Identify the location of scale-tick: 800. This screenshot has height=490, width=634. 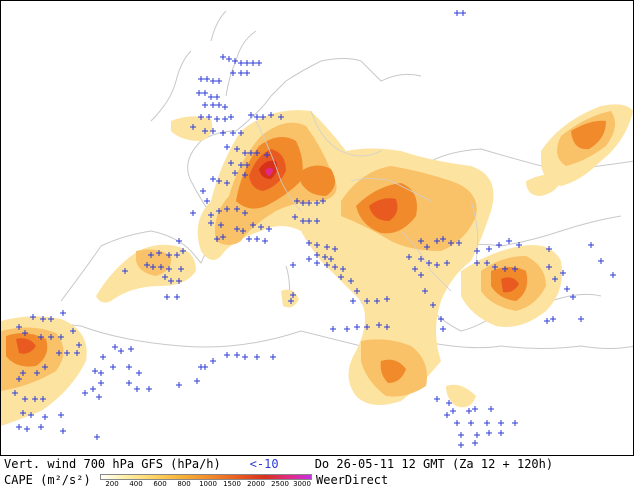
(184, 484).